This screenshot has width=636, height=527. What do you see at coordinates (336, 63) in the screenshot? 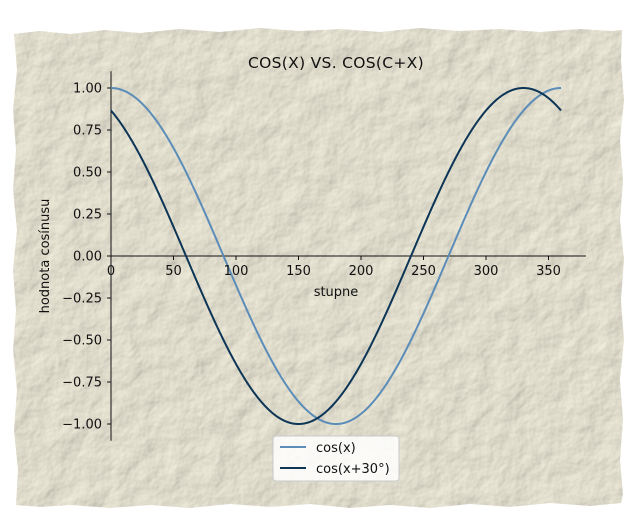
I see `chart-title: COS(X) VS. COS(C+X)` at bounding box center [336, 63].